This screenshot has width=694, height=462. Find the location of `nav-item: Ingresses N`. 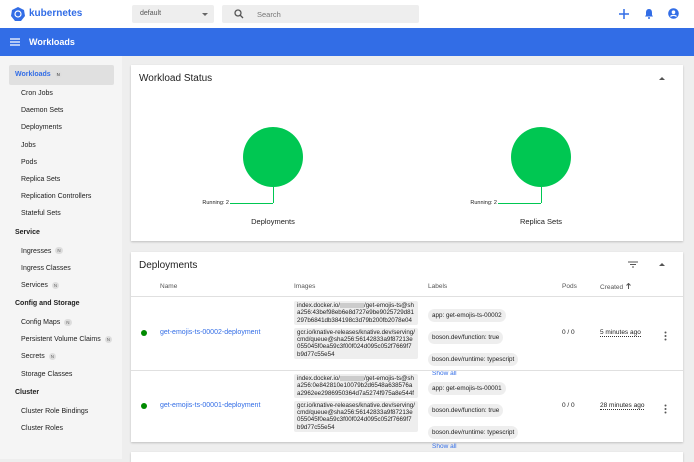

nav-item: Ingresses N is located at coordinates (61, 251).